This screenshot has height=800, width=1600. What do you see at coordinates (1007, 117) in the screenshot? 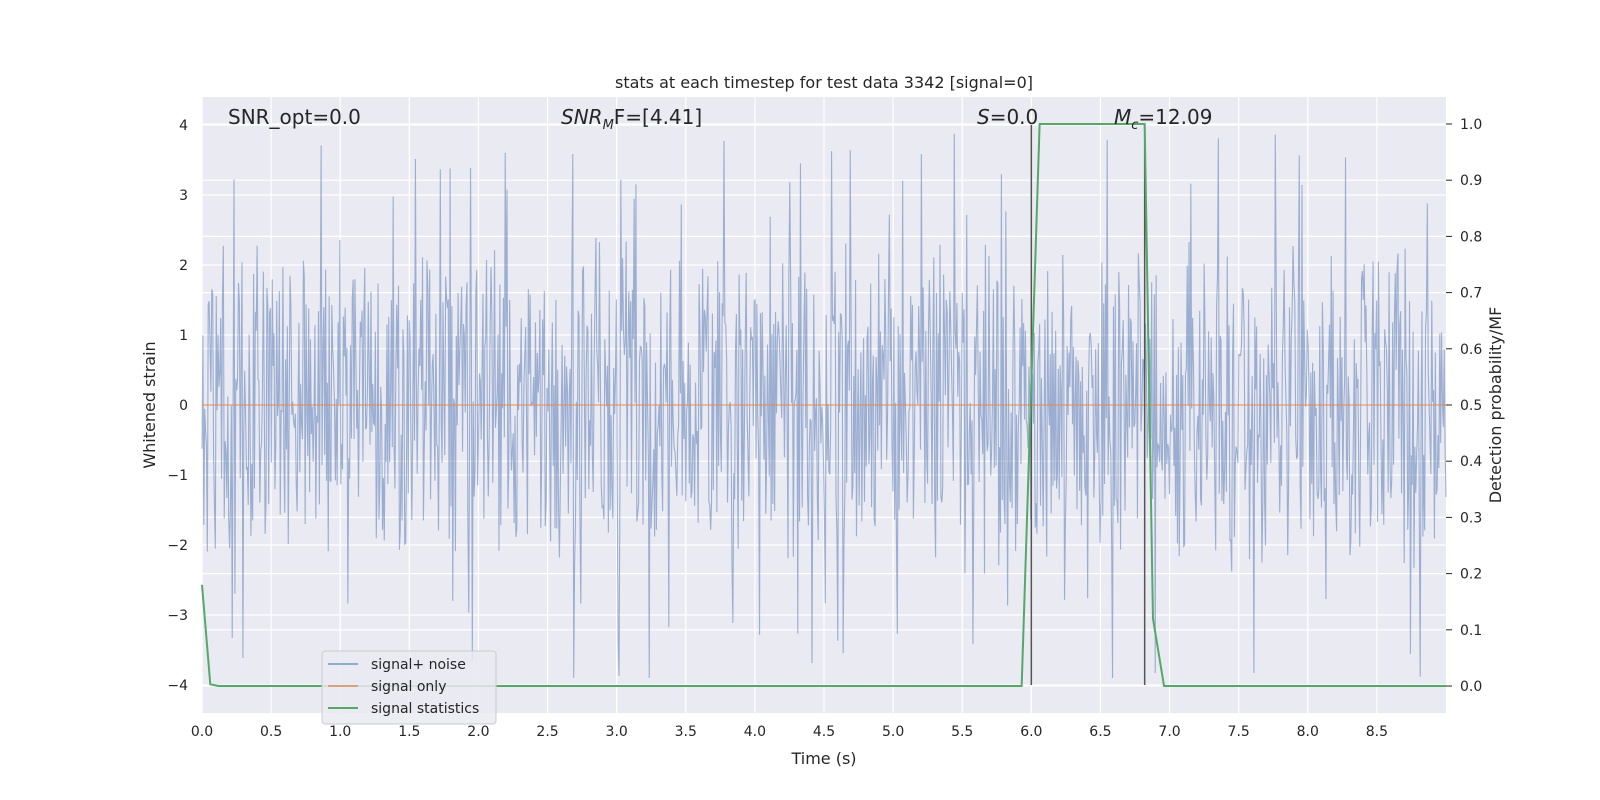
I see `s-annotation: S=0.0` at bounding box center [1007, 117].